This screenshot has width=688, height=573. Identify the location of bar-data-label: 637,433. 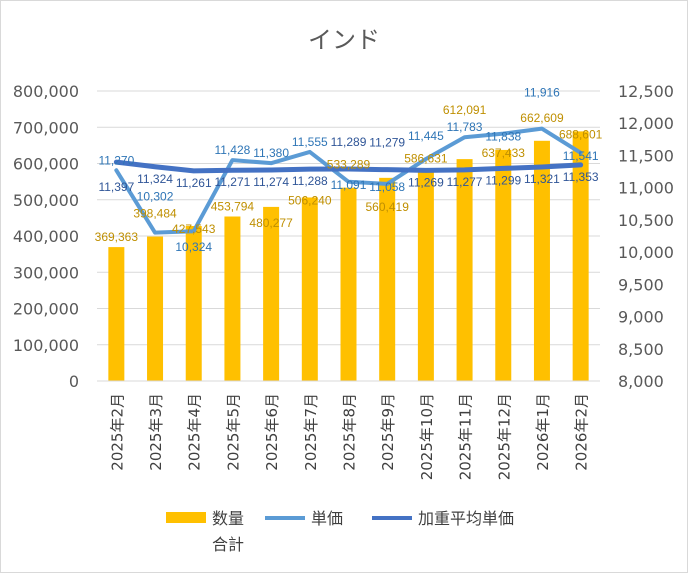
(504, 153).